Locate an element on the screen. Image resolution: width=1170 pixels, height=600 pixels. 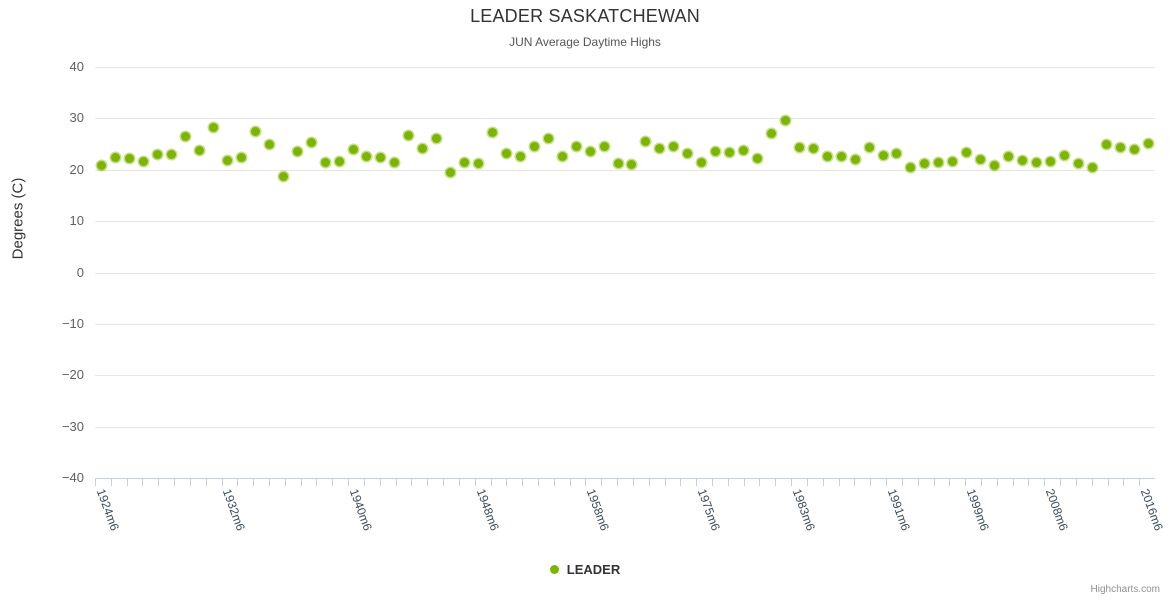
y-axis-tick-label: −40 is located at coordinates (72, 477).